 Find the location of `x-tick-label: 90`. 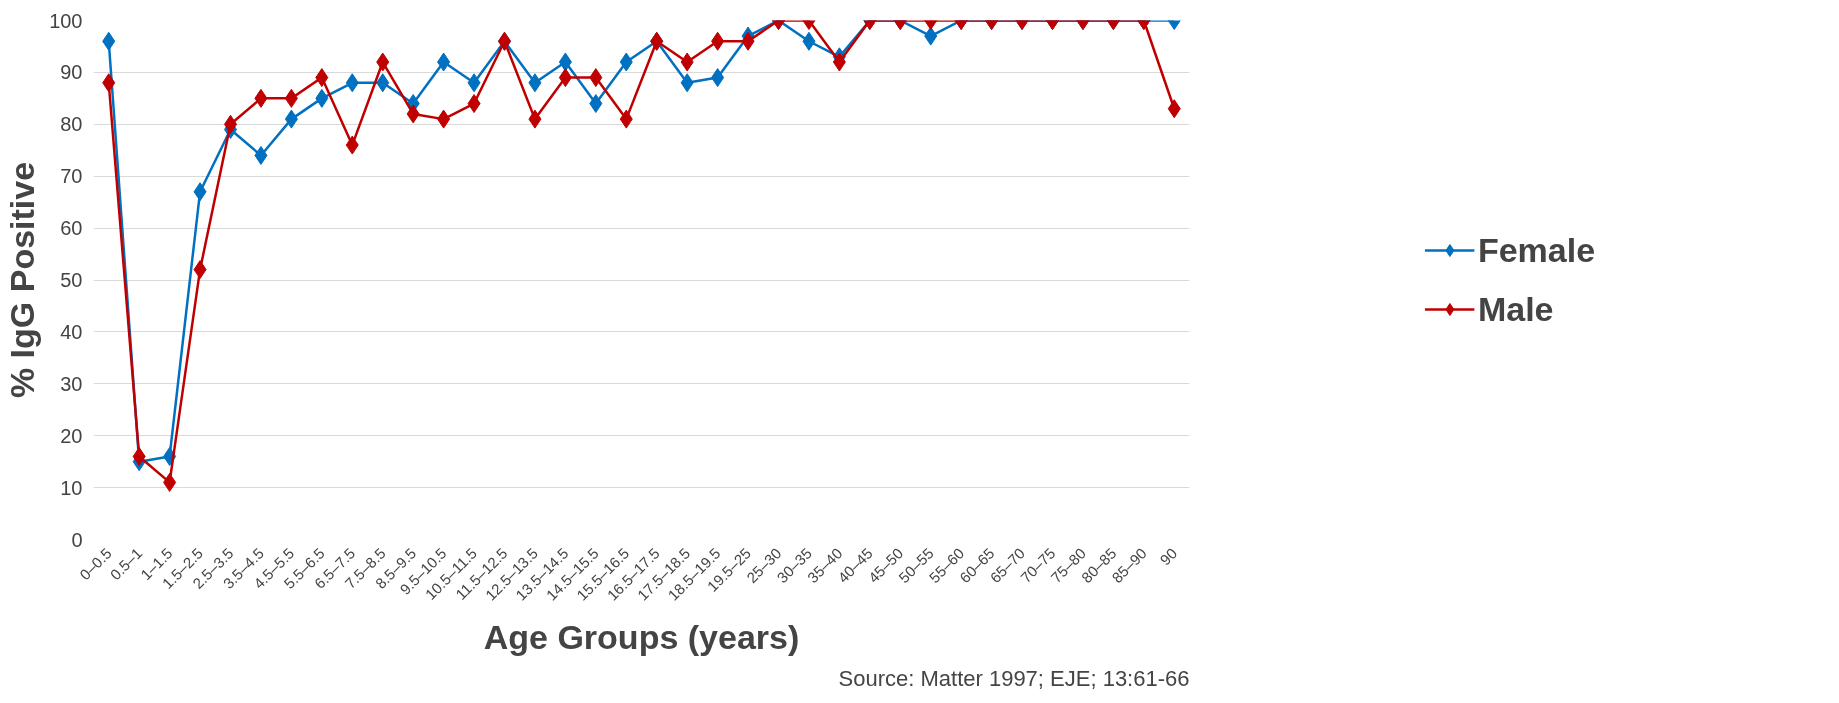

x-tick-label: 90 is located at coordinates (1168, 556).